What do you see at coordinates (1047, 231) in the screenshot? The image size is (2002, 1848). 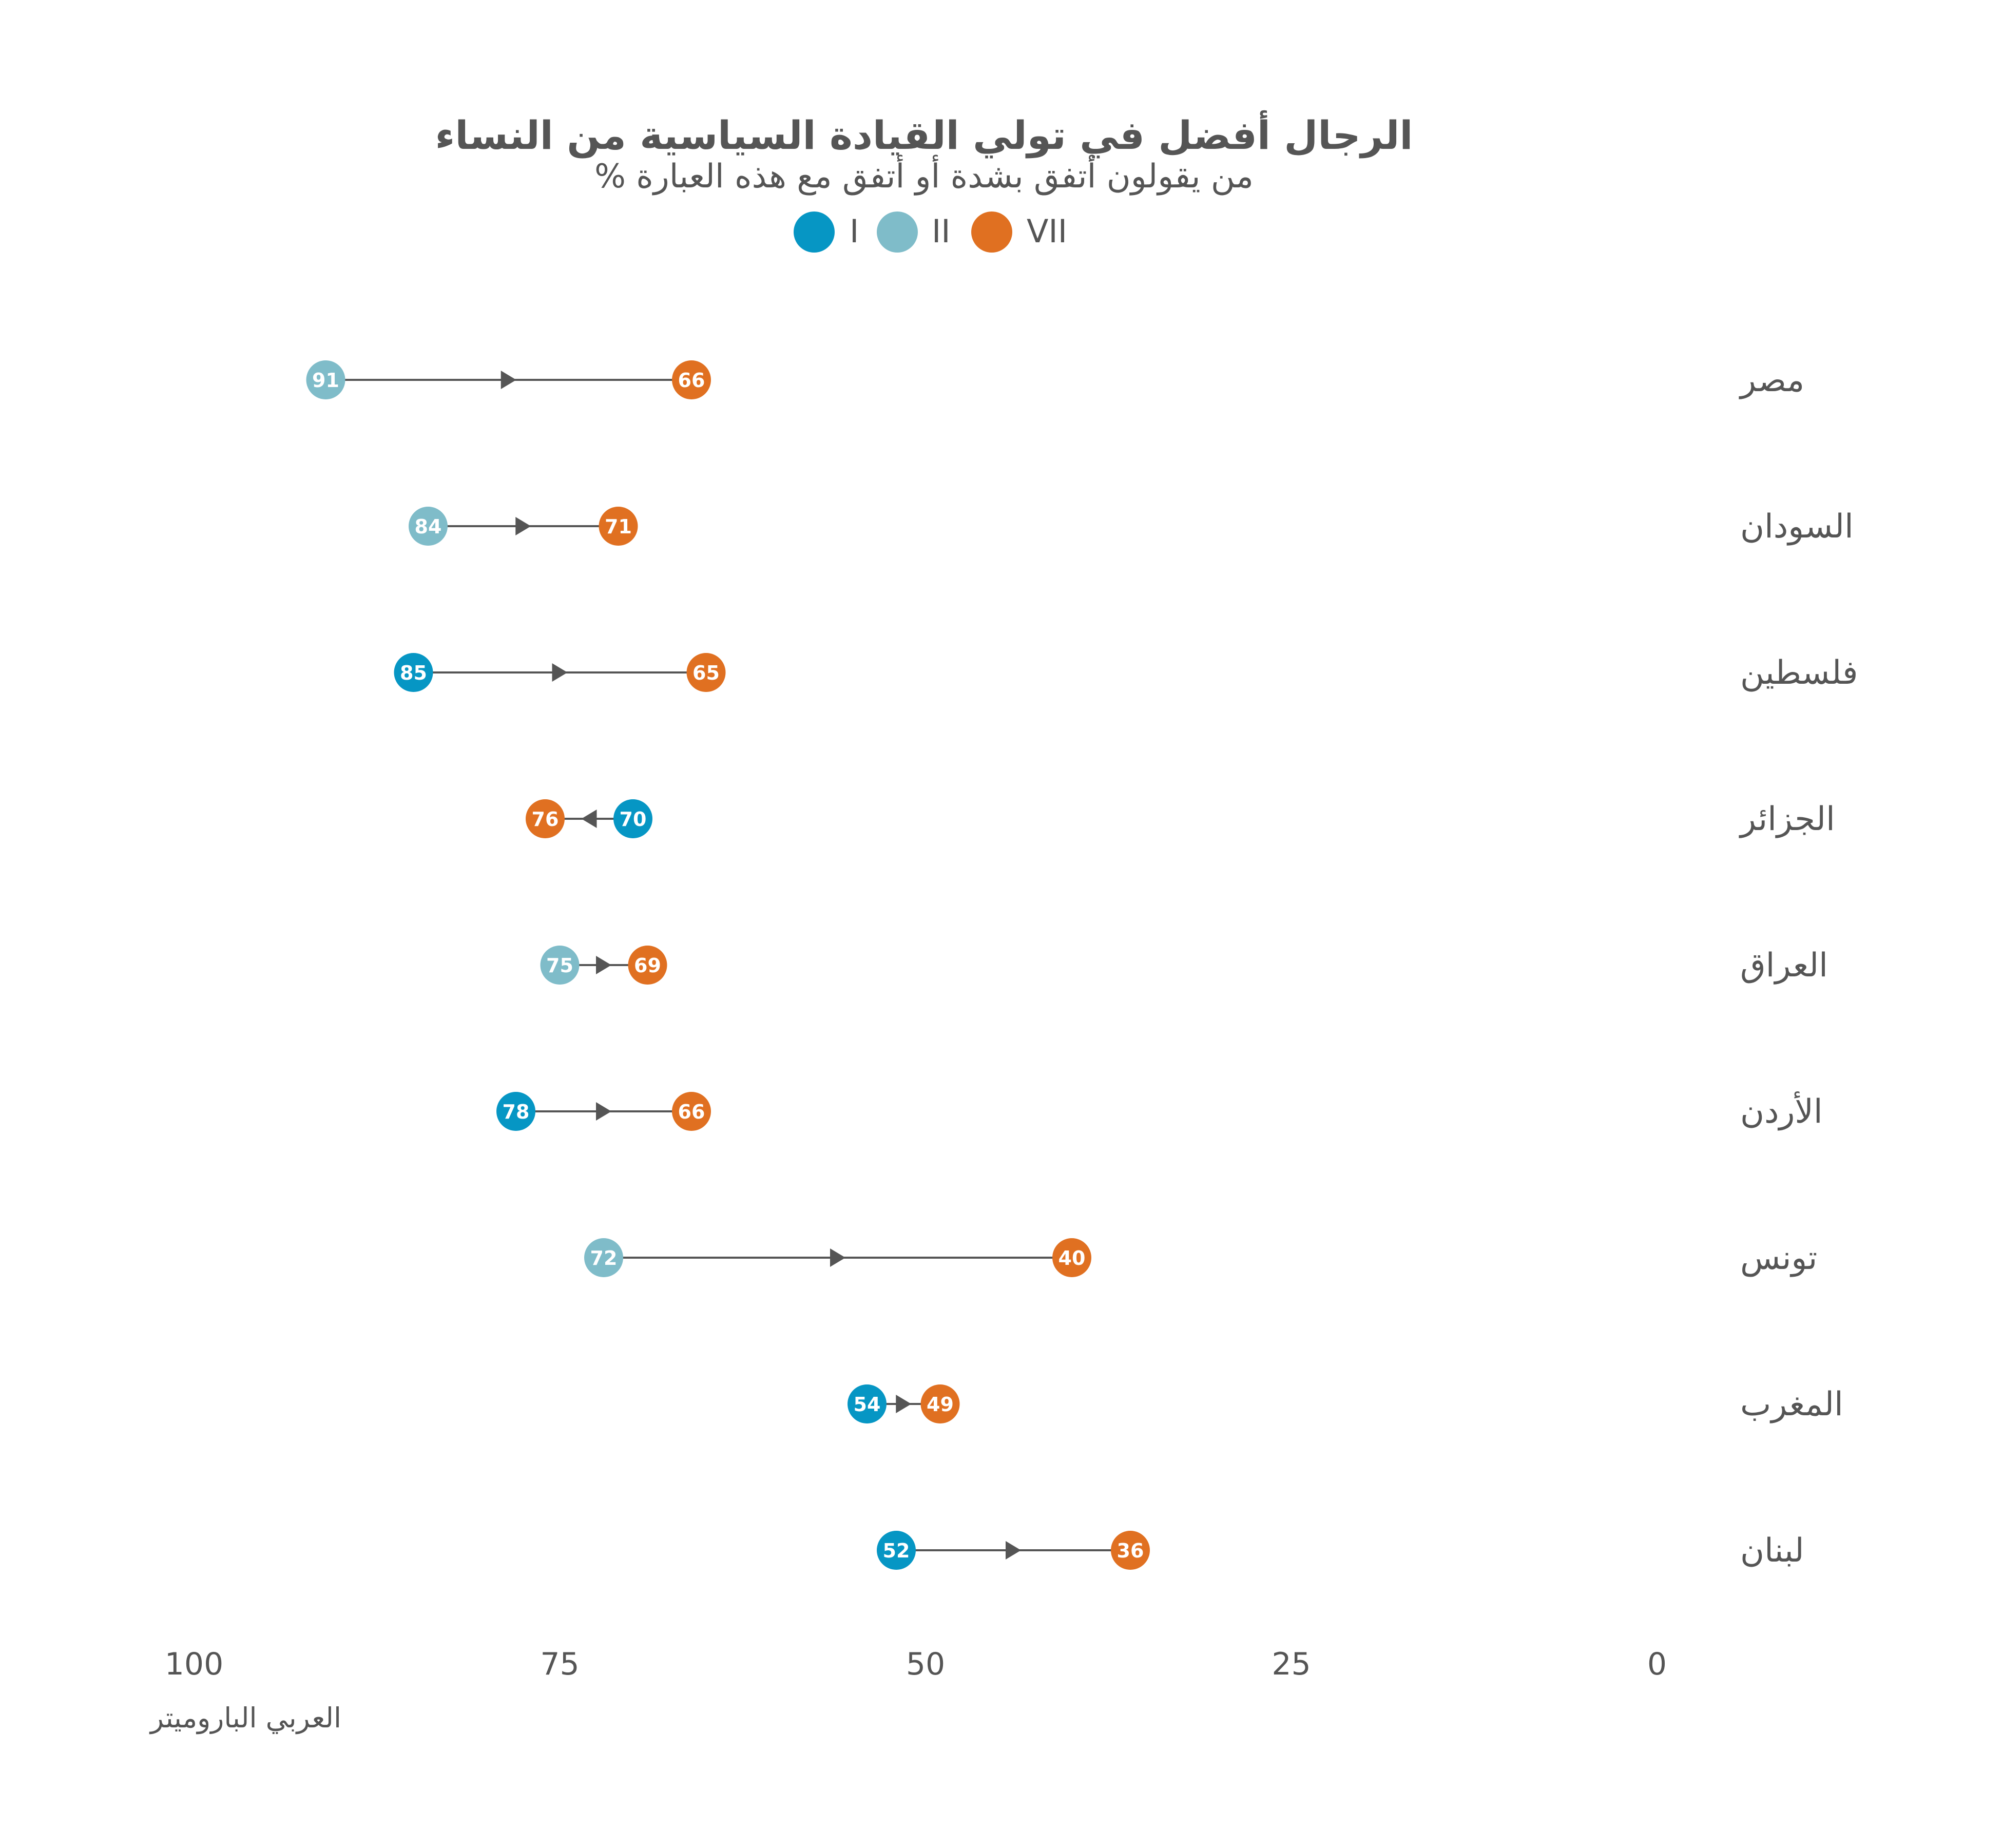 I see `legend-label-vii: VII` at bounding box center [1047, 231].